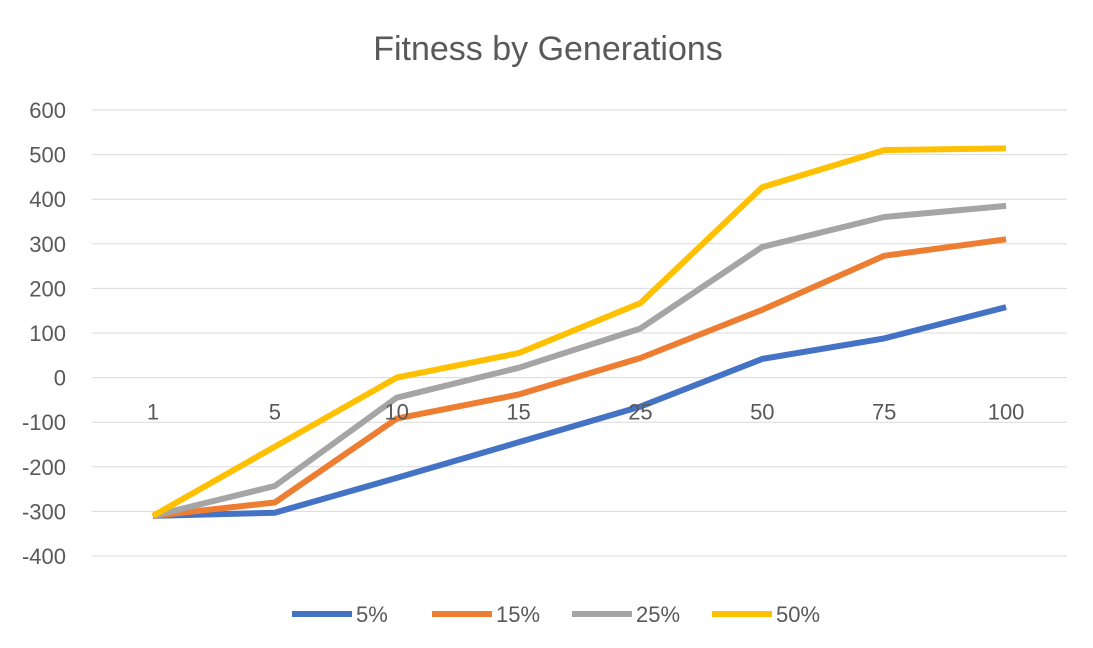 The image size is (1093, 648). I want to click on y-tick-label: 100, so click(47, 333).